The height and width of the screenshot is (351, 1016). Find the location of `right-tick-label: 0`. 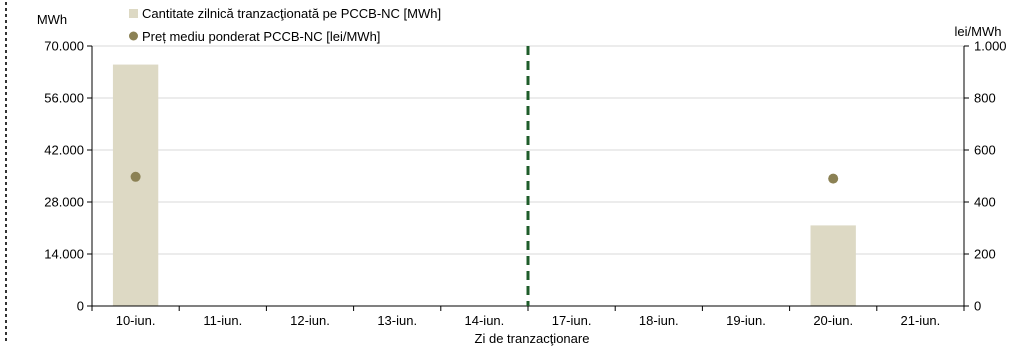

right-tick-label: 0 is located at coordinates (977, 306).